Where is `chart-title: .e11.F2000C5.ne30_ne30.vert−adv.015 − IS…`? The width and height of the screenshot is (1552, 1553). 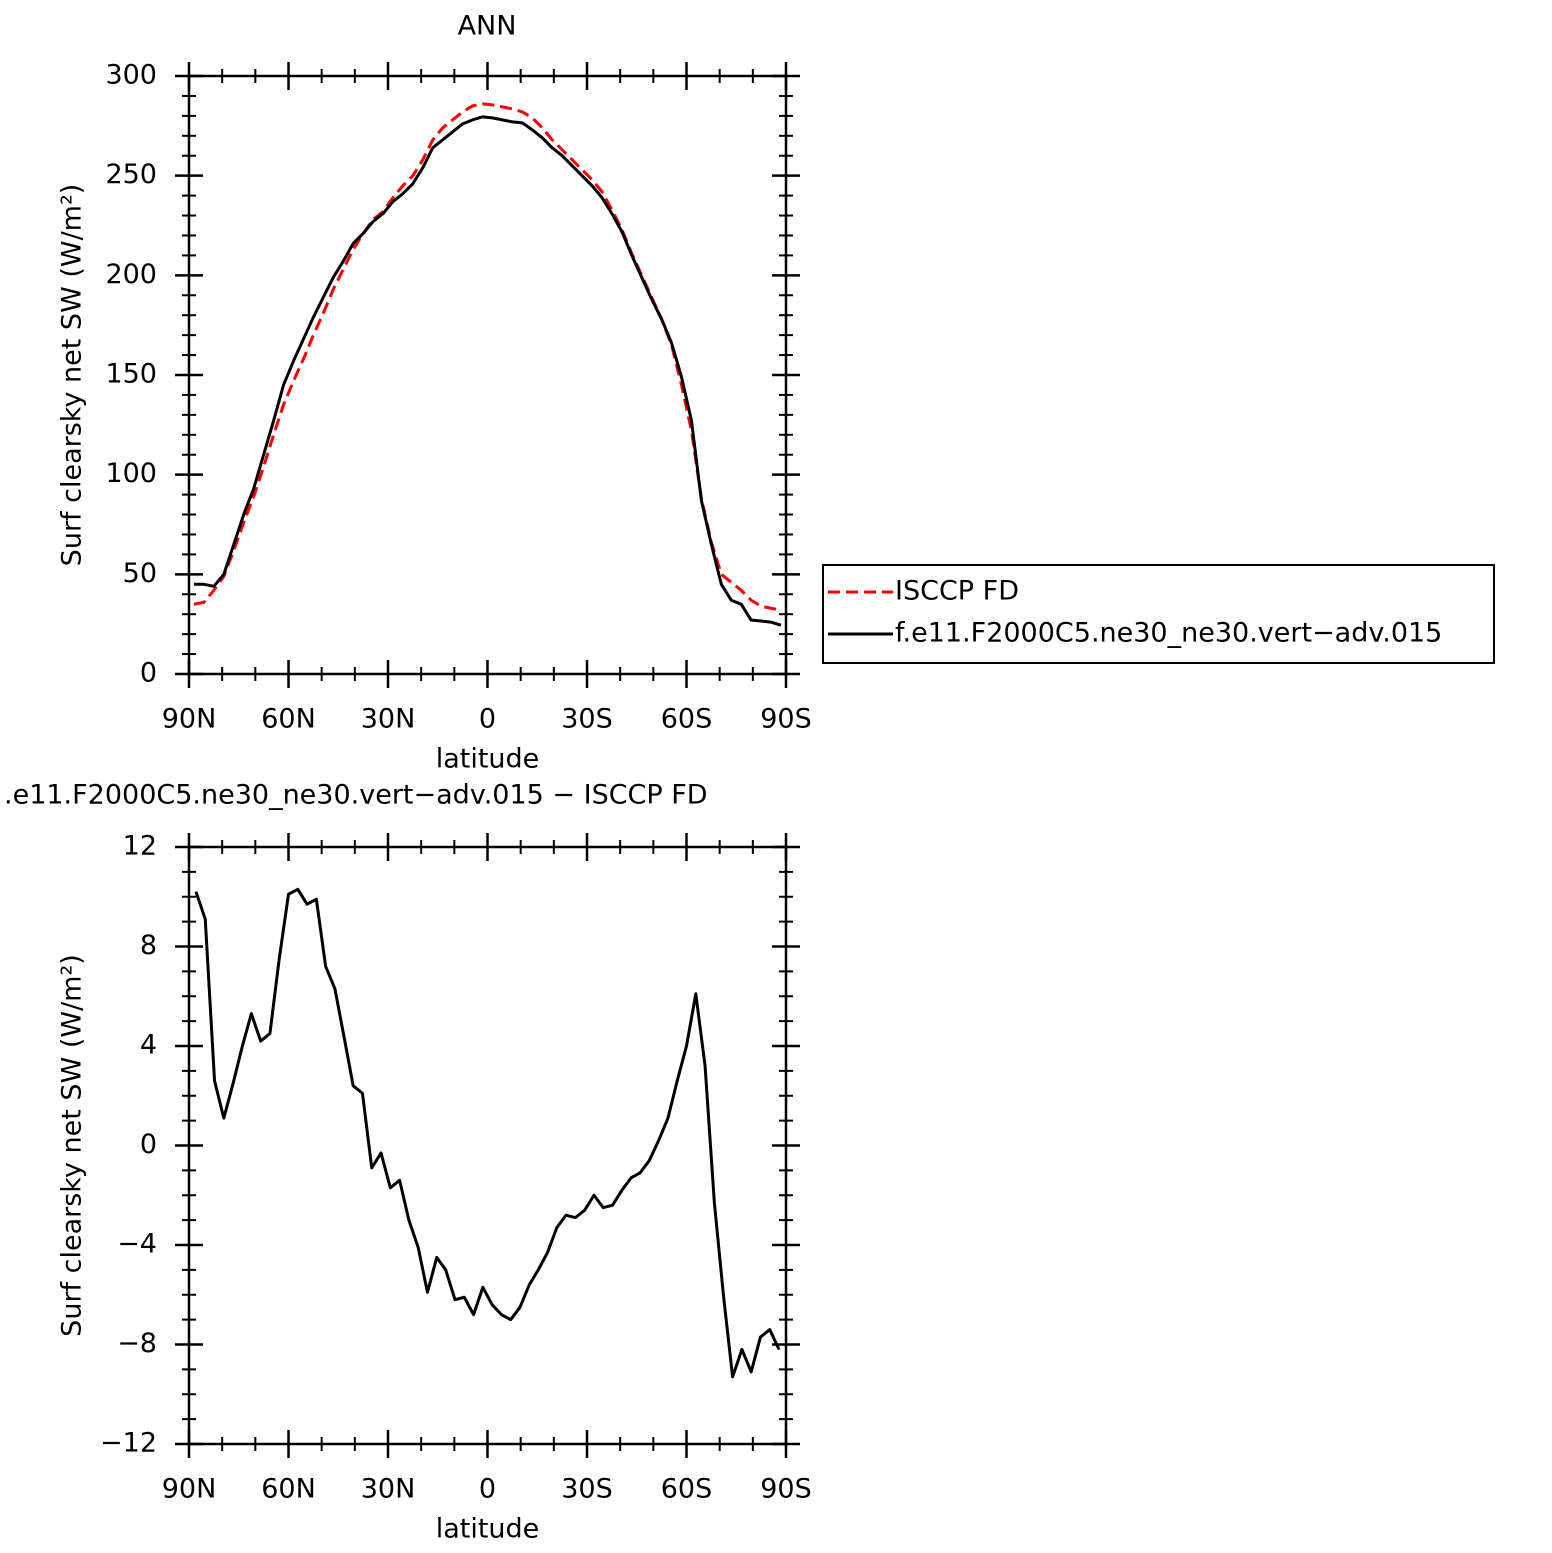
chart-title: .e11.F2000C5.ne30_ne30.vert−adv.015 − IS… is located at coordinates (356, 795).